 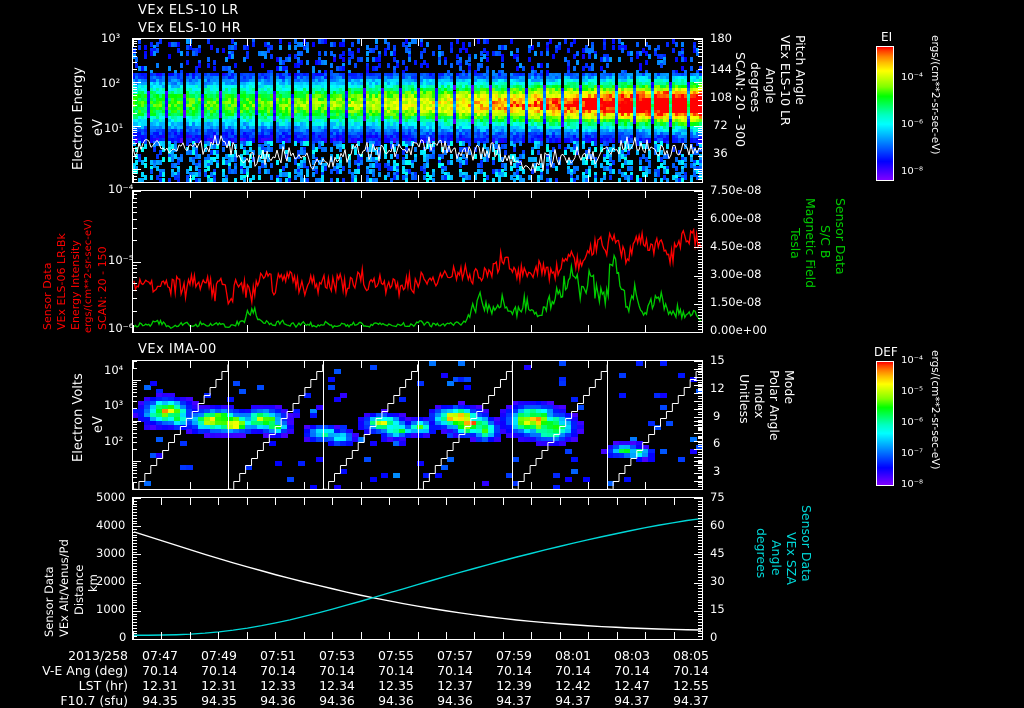 What do you see at coordinates (94, 700) in the screenshot?
I see `table-row-label-3: F10.7 (sfu)` at bounding box center [94, 700].